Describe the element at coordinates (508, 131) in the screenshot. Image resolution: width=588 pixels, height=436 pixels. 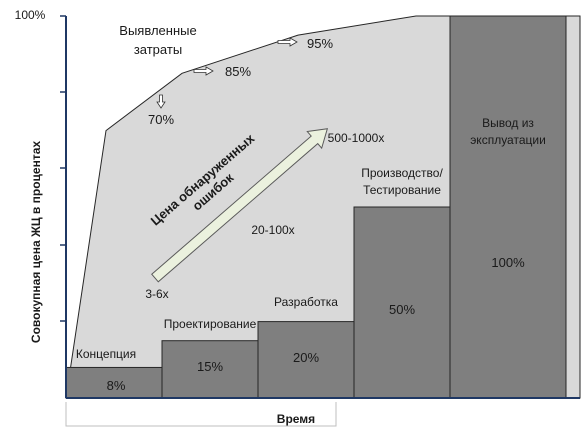
I see `phase-label: Вывод из эксплуатации` at that location.